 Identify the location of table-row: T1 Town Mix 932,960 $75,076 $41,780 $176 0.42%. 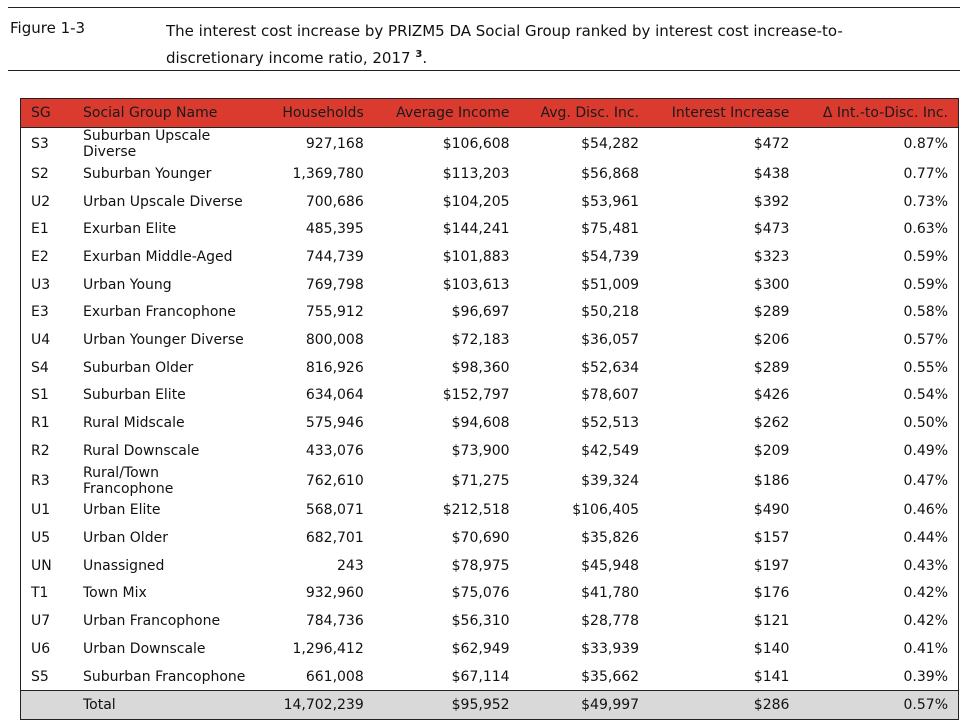
(490, 594).